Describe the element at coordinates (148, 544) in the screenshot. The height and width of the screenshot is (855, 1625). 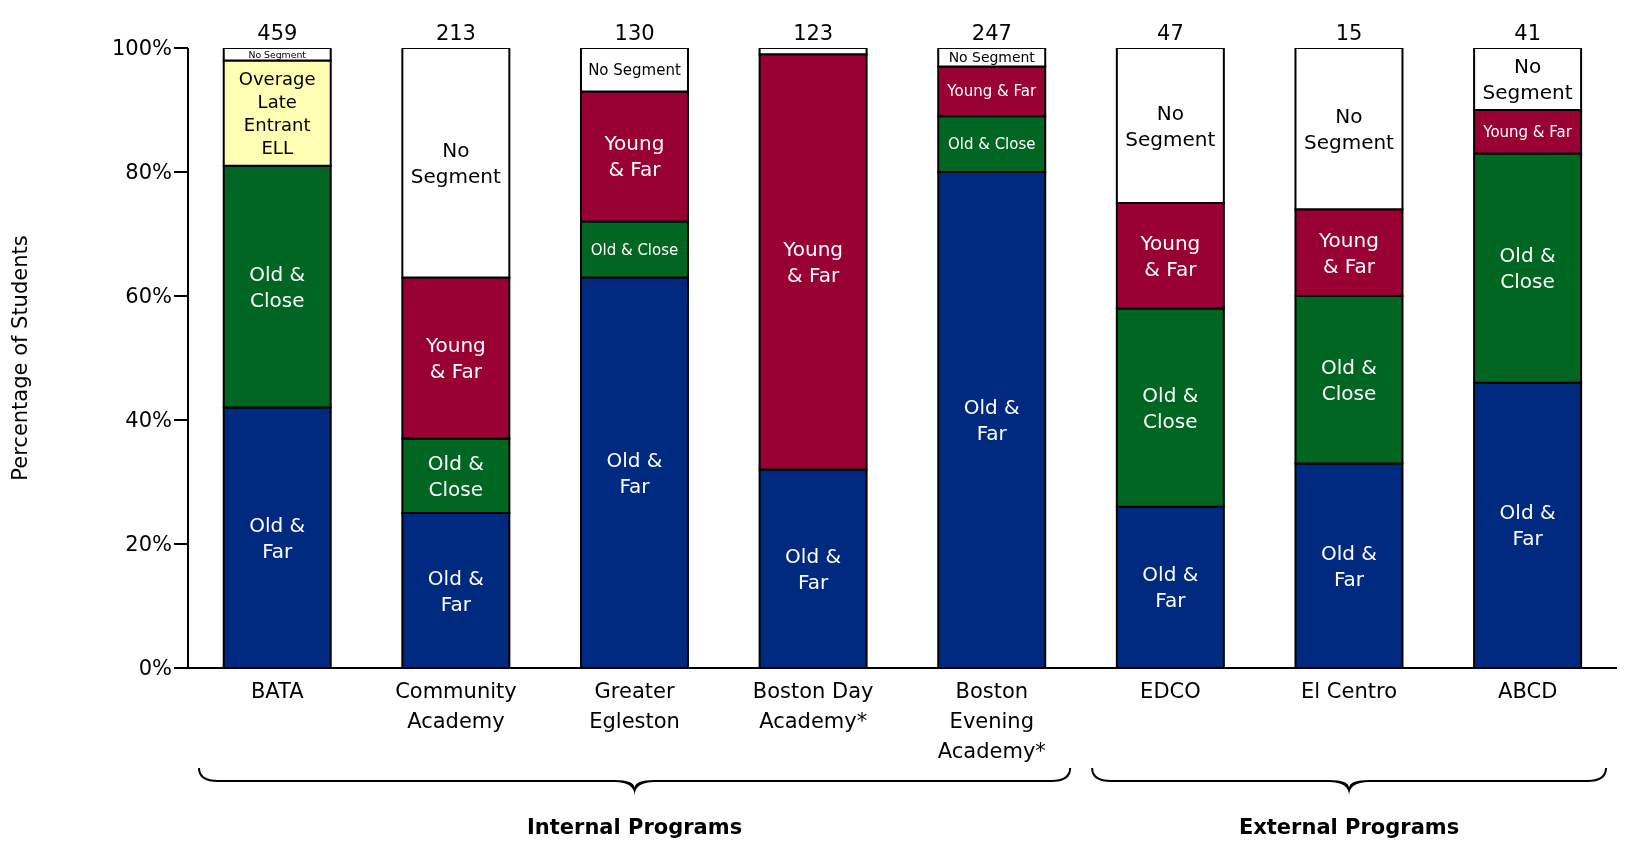
I see `y-tick-label: 20%` at that location.